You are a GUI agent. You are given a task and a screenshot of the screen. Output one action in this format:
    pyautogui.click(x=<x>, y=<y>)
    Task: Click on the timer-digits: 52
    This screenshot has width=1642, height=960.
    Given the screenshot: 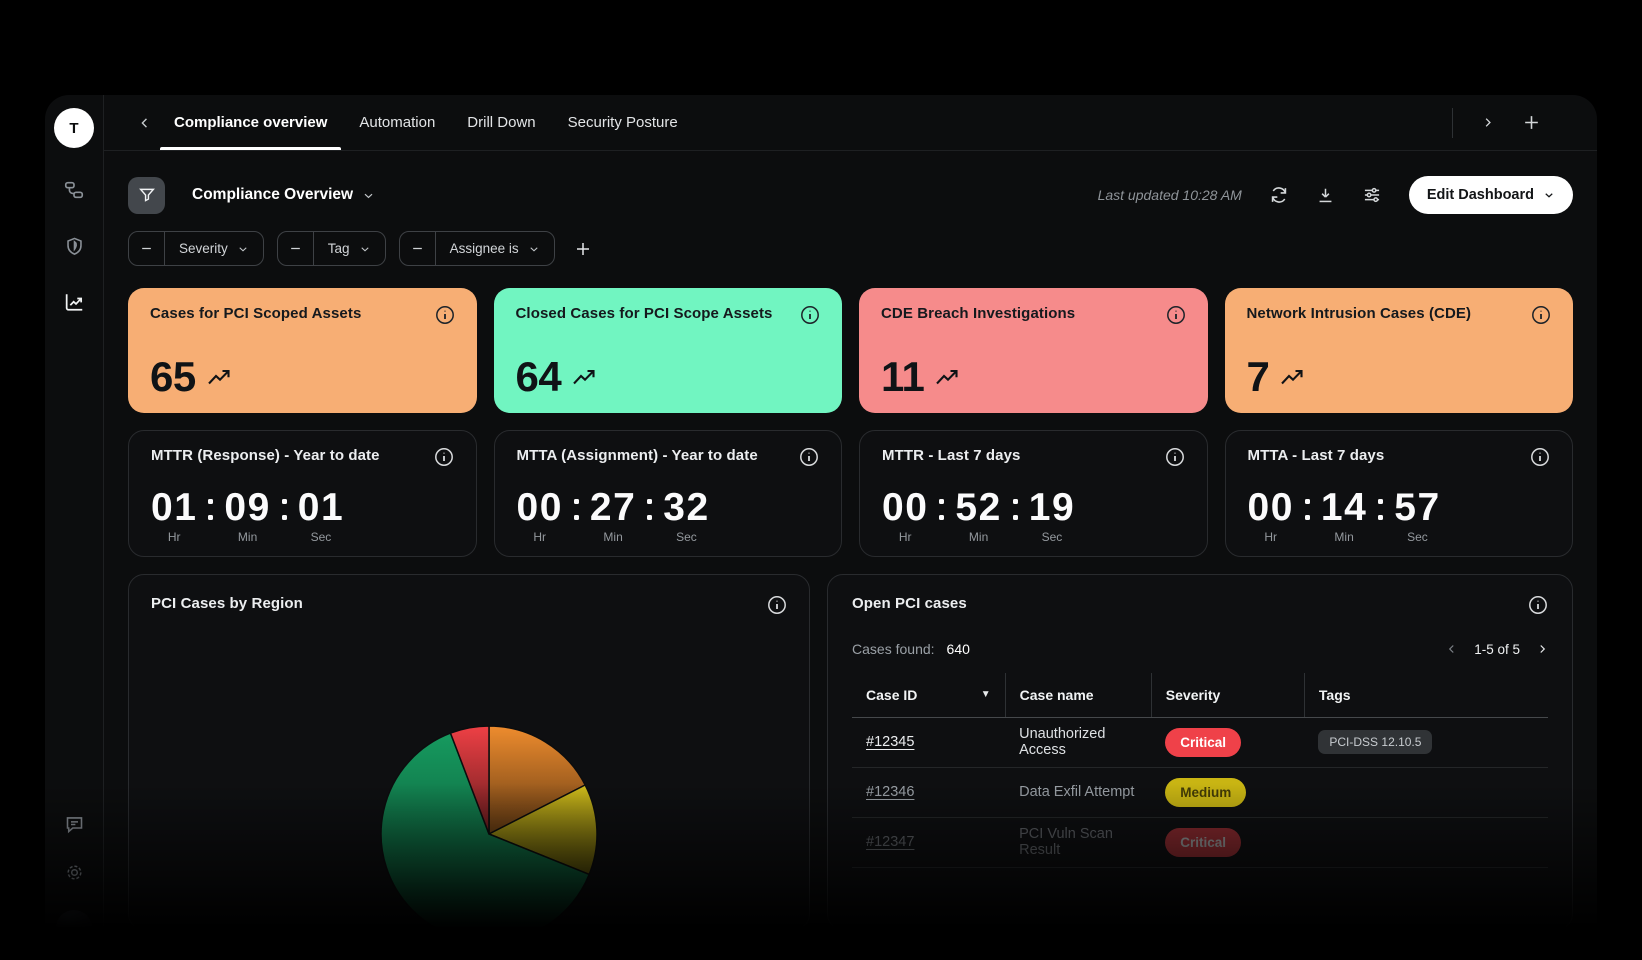 What is the action you would take?
    pyautogui.click(x=978, y=507)
    